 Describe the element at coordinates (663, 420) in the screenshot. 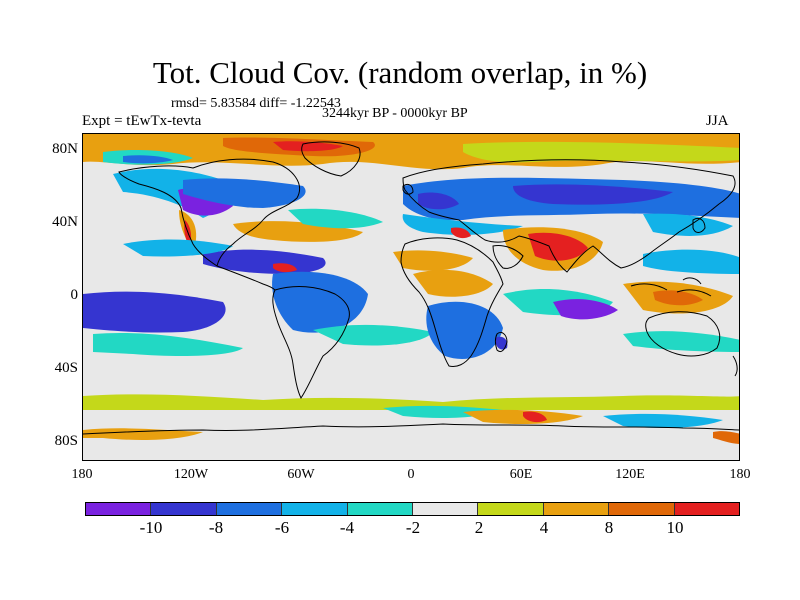

I see `antarctic-cyan-east` at that location.